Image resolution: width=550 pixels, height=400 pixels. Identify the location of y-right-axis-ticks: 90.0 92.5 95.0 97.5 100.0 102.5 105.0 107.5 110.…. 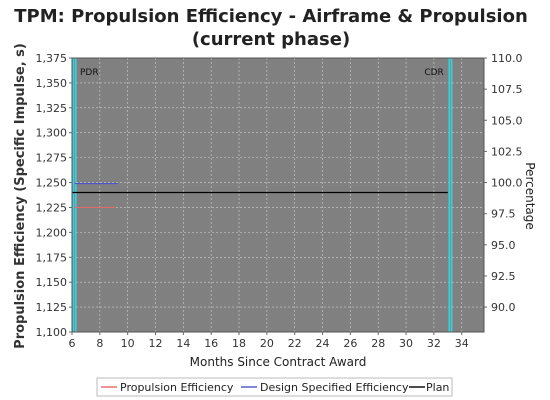
(503, 183).